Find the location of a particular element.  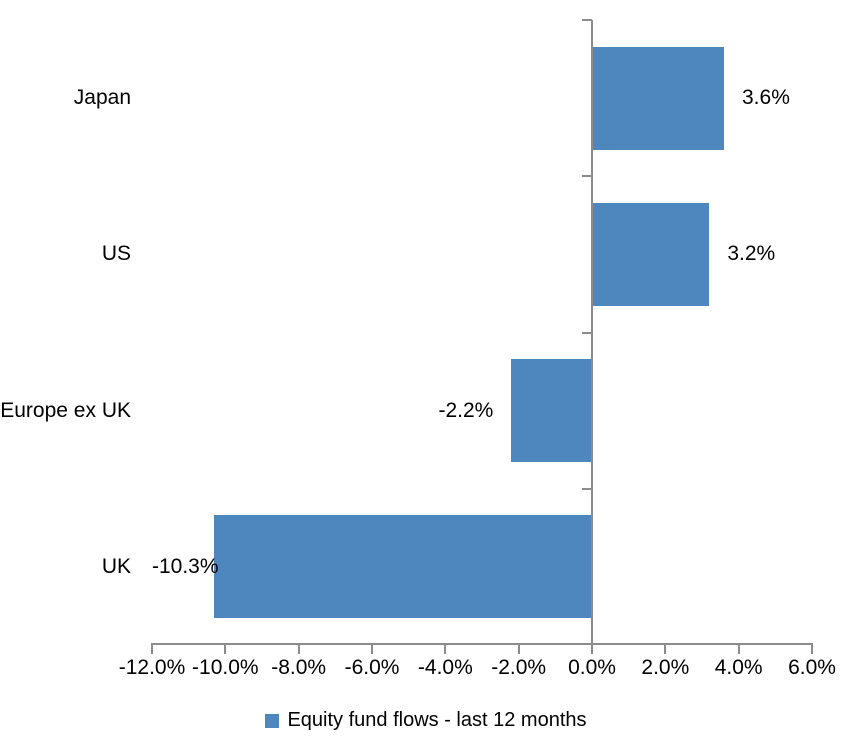

x-tick-label: 4.0% is located at coordinates (738, 667).